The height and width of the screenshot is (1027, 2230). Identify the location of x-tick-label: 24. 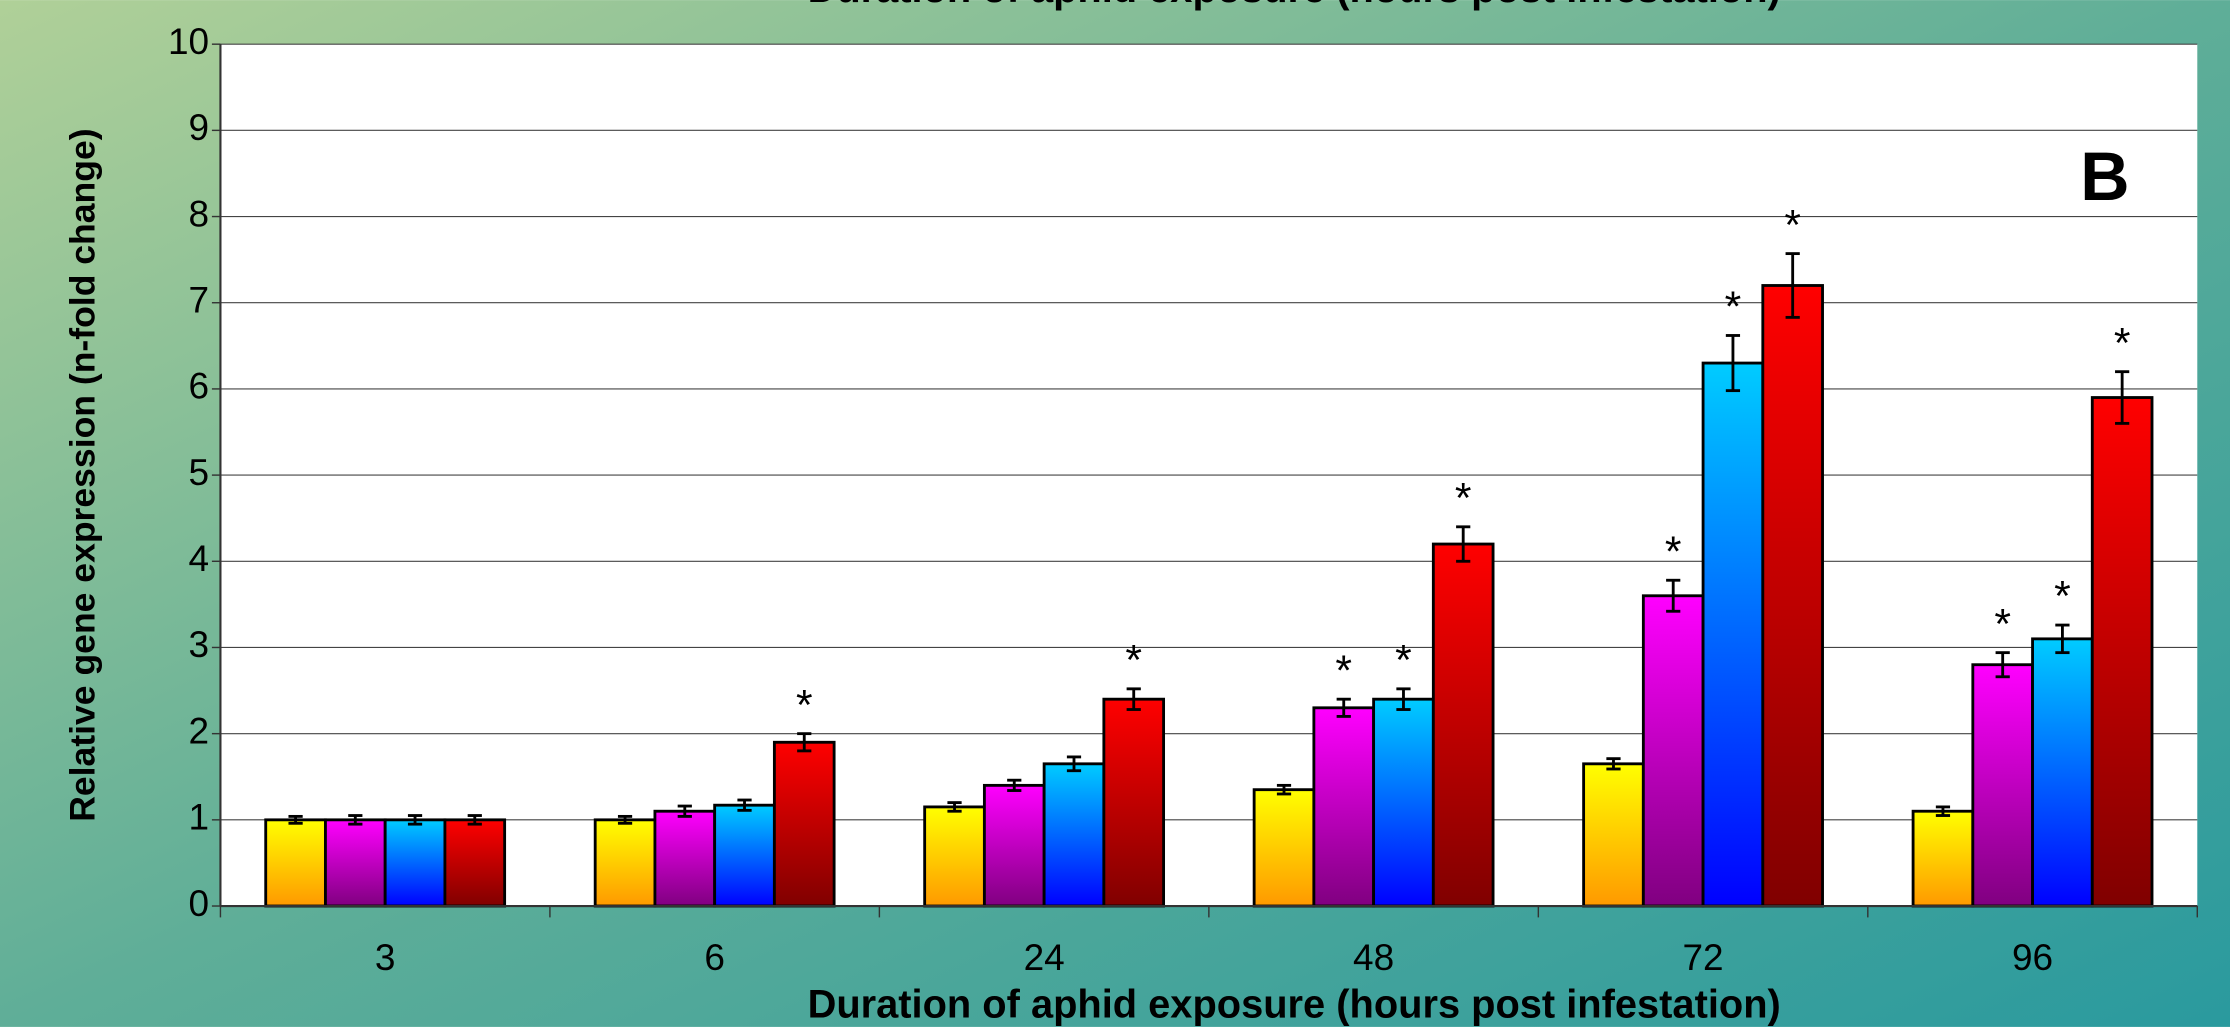
(1044, 957).